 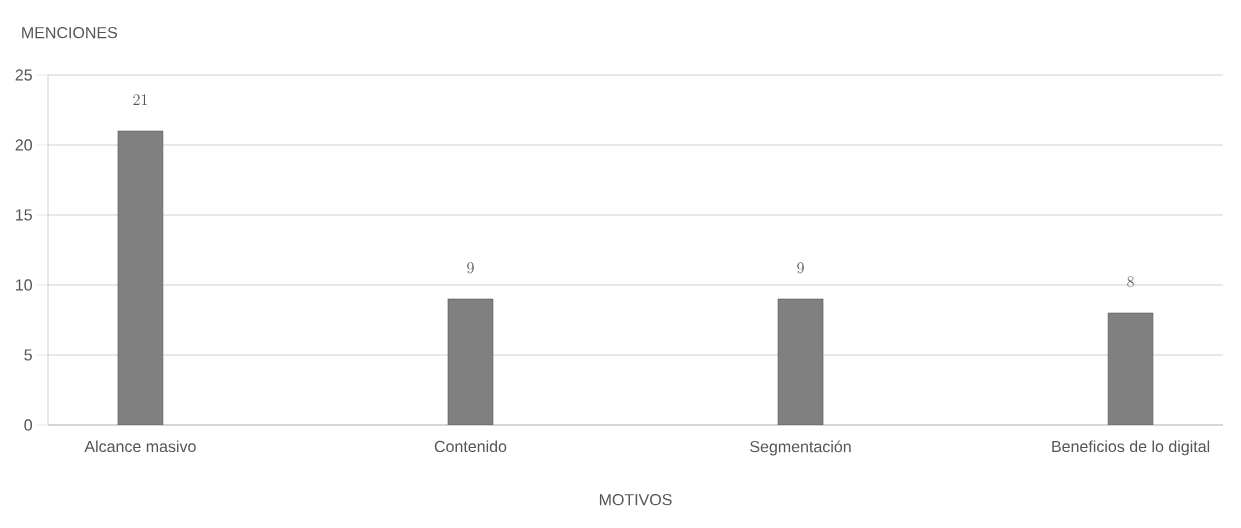 I want to click on y-tick-label: 10, so click(x=24, y=285).